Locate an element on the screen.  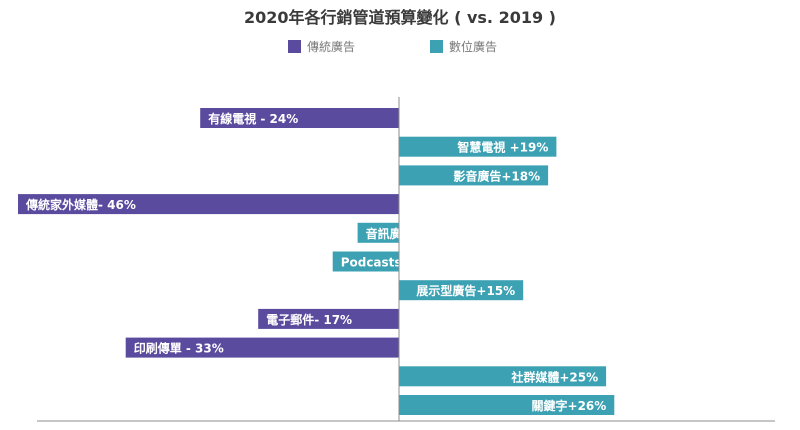
bar-label: 社群媒體+25% is located at coordinates (554, 376).